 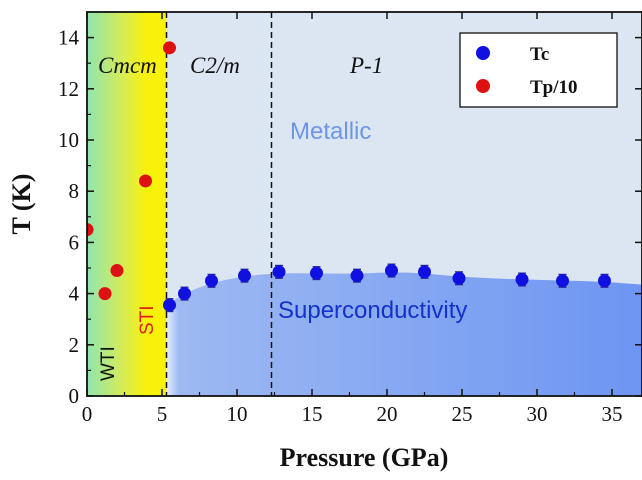 What do you see at coordinates (483, 86) in the screenshot?
I see `legend-swatch-tp` at bounding box center [483, 86].